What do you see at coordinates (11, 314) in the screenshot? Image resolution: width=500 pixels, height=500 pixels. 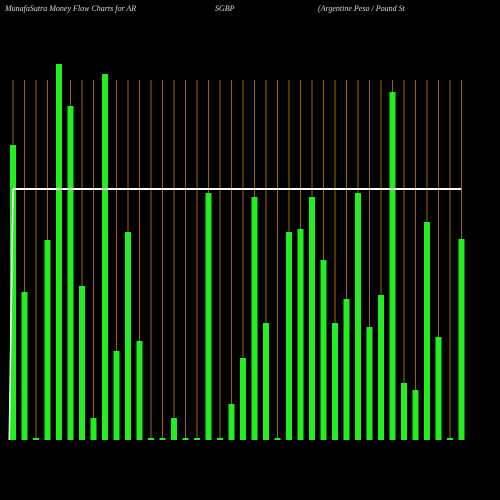 I see `average-rise` at bounding box center [11, 314].